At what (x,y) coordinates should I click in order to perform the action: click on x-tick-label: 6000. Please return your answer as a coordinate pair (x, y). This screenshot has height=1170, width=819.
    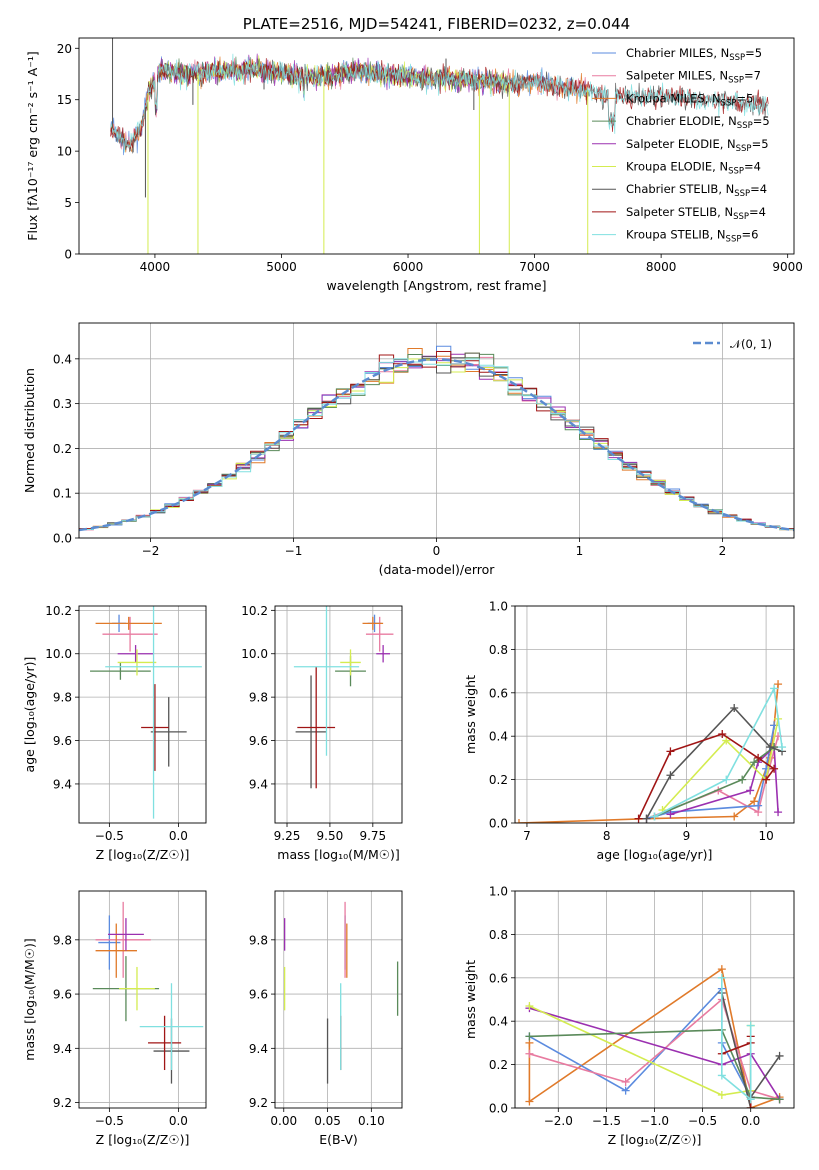
    Looking at the image, I should click on (408, 267).